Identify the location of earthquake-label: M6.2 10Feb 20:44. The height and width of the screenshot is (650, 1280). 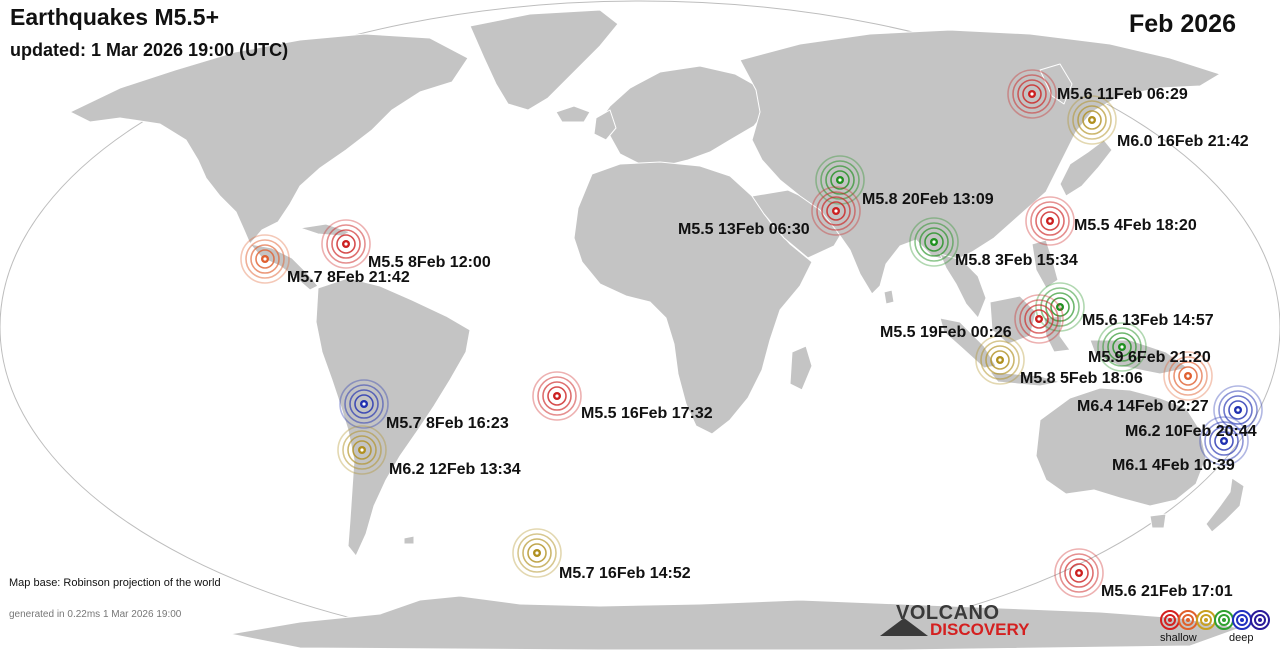
(1191, 431).